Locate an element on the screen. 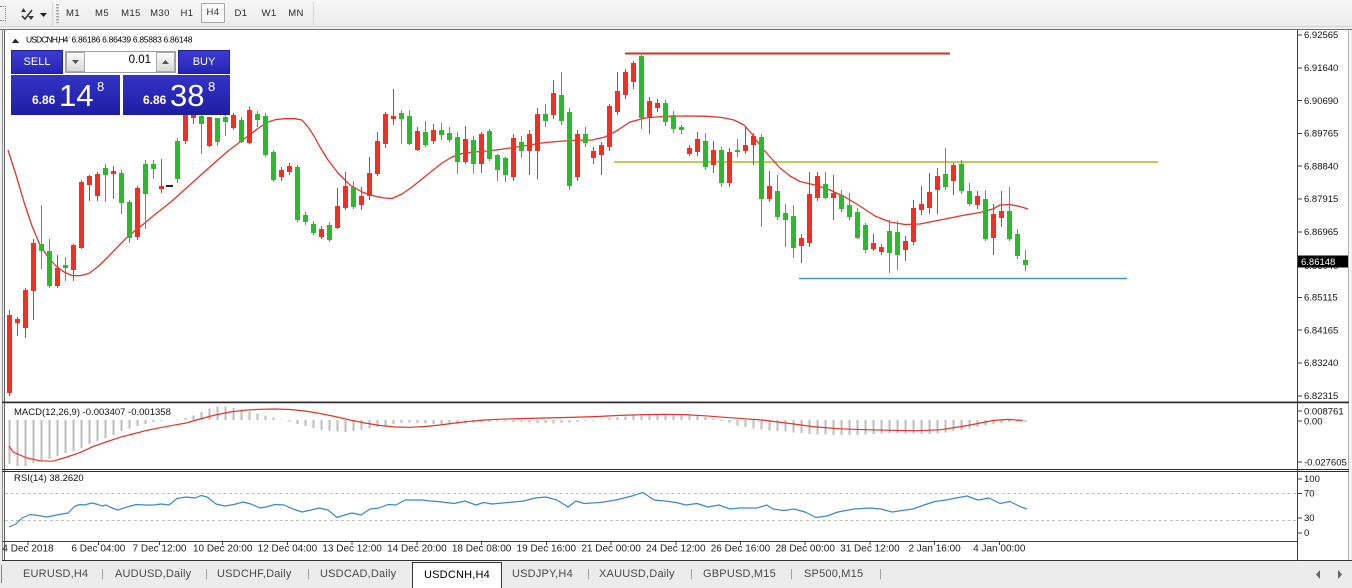 The image size is (1352, 588). svg-text: 6.86148 is located at coordinates (1318, 262).